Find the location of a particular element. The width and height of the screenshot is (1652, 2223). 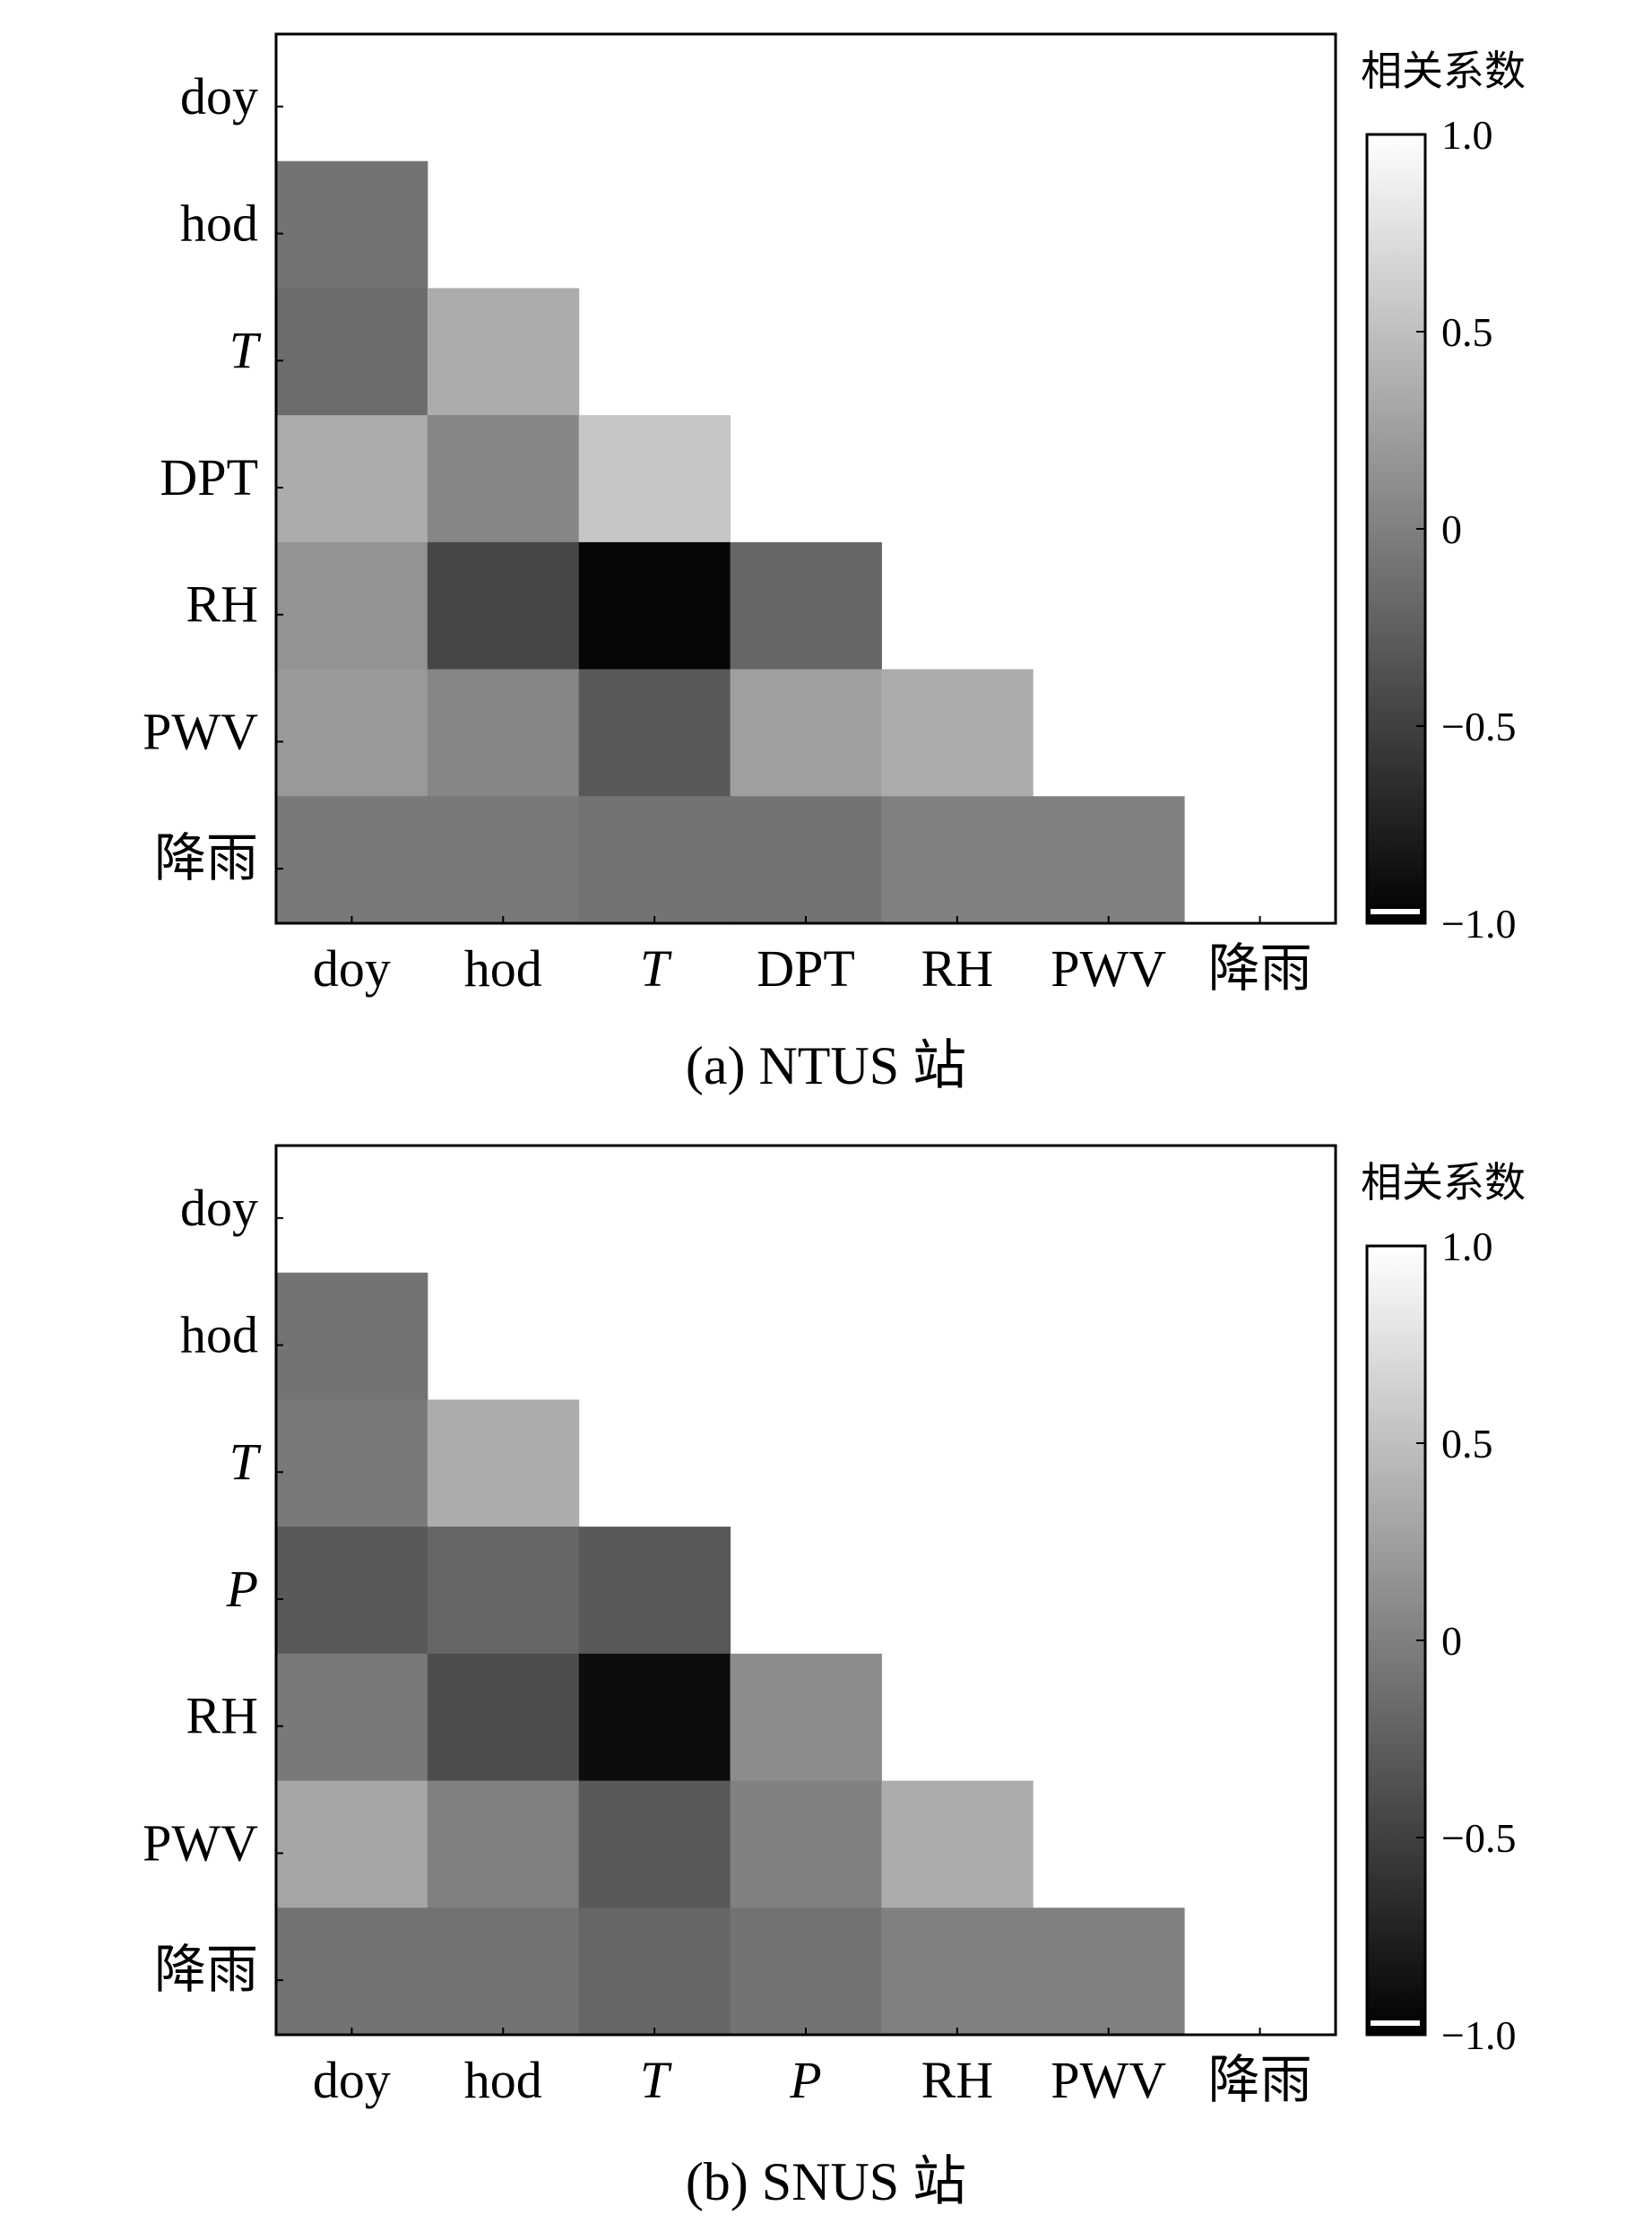

x-tick-label: DPT is located at coordinates (806, 968).